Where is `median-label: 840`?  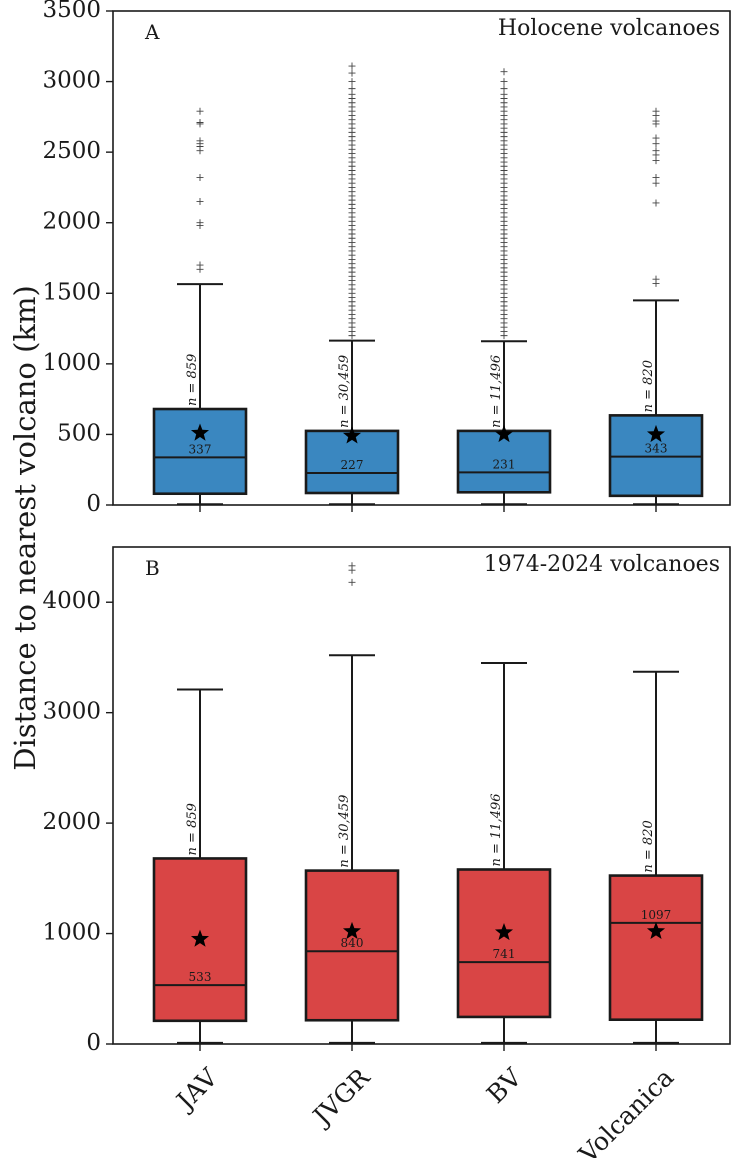 median-label: 840 is located at coordinates (352, 943).